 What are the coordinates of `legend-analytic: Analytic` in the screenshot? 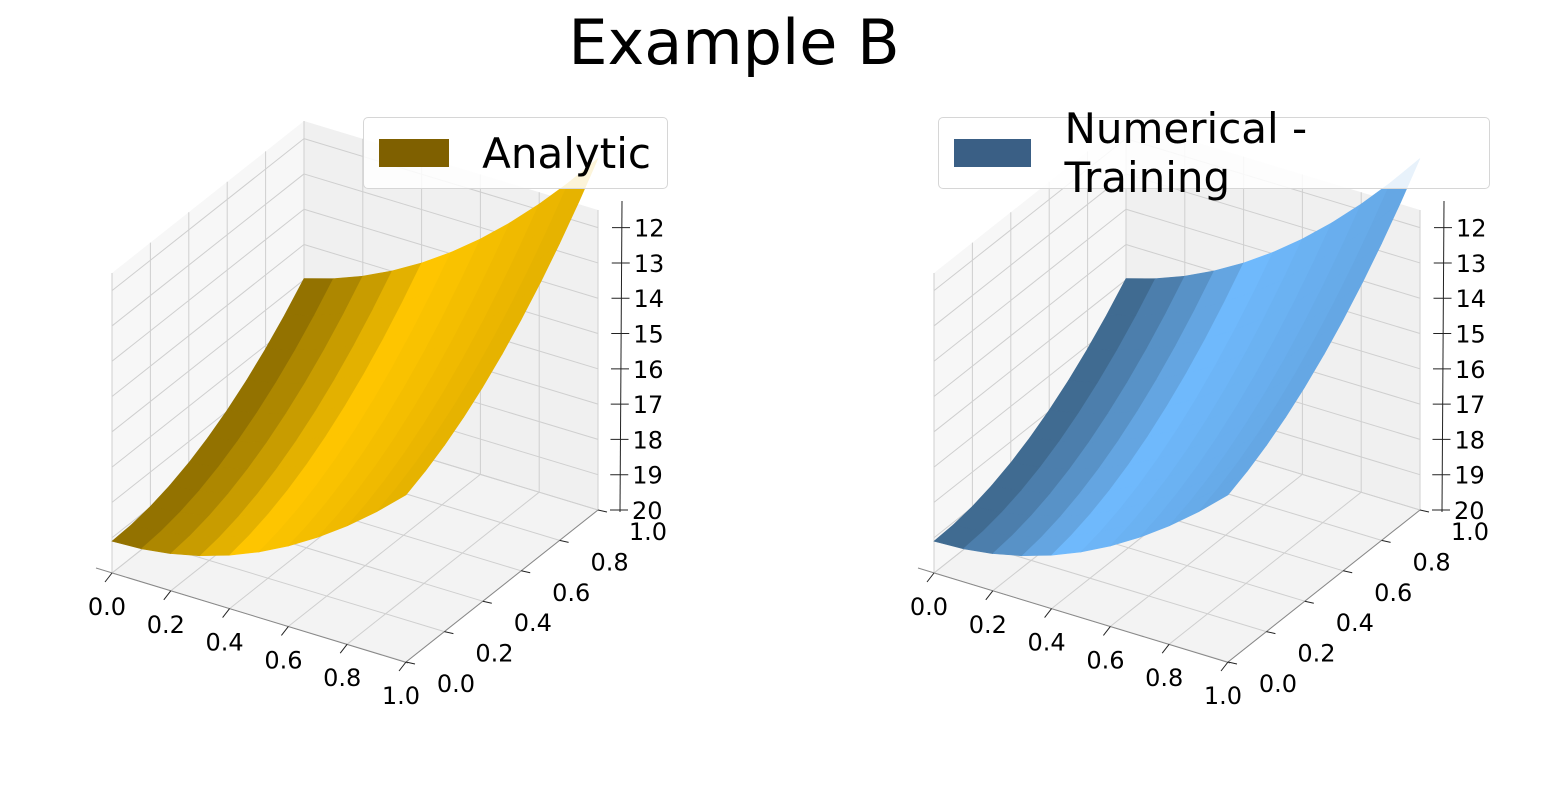 It's located at (515, 153).